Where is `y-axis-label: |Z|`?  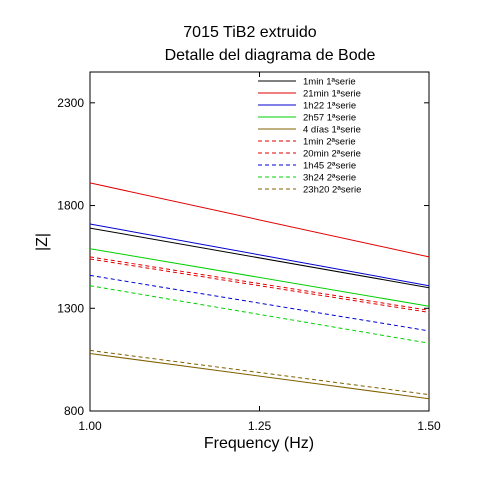 y-axis-label: |Z| is located at coordinates (42, 242).